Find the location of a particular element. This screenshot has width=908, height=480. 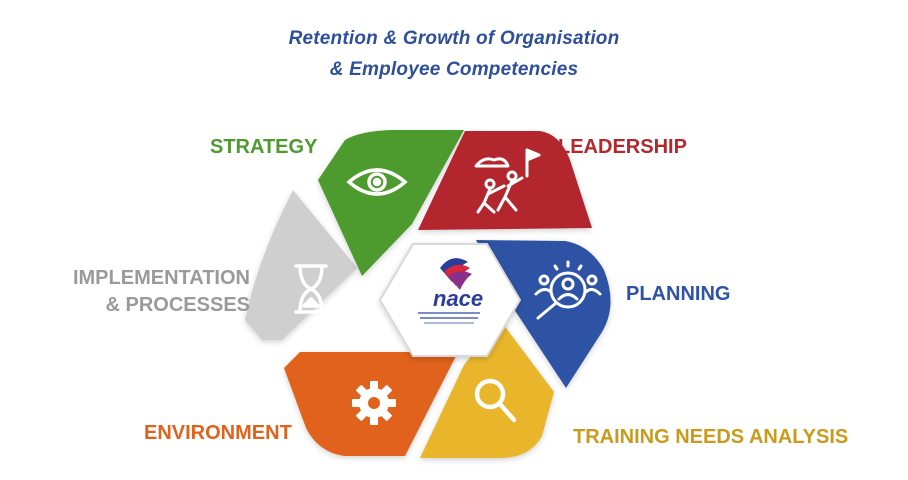

eye-icon is located at coordinates (377, 182).